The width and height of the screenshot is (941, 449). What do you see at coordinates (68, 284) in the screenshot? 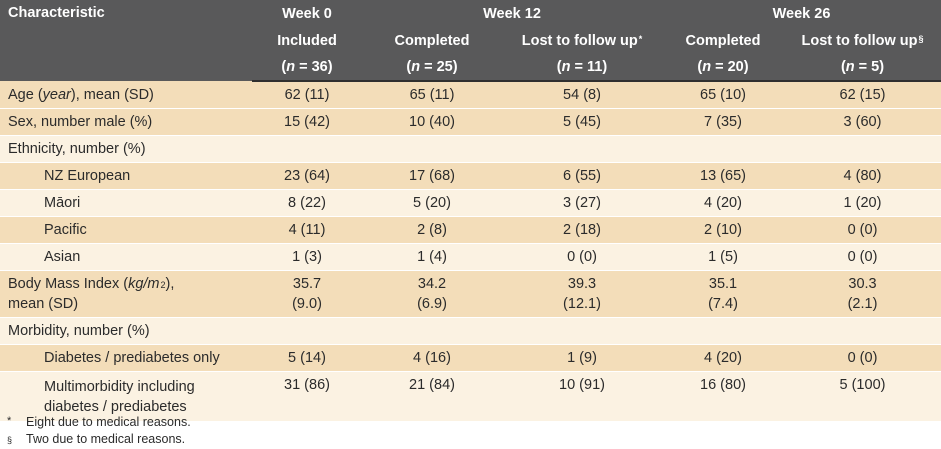
I see `label-text: Body Mass Index (` at bounding box center [68, 284].